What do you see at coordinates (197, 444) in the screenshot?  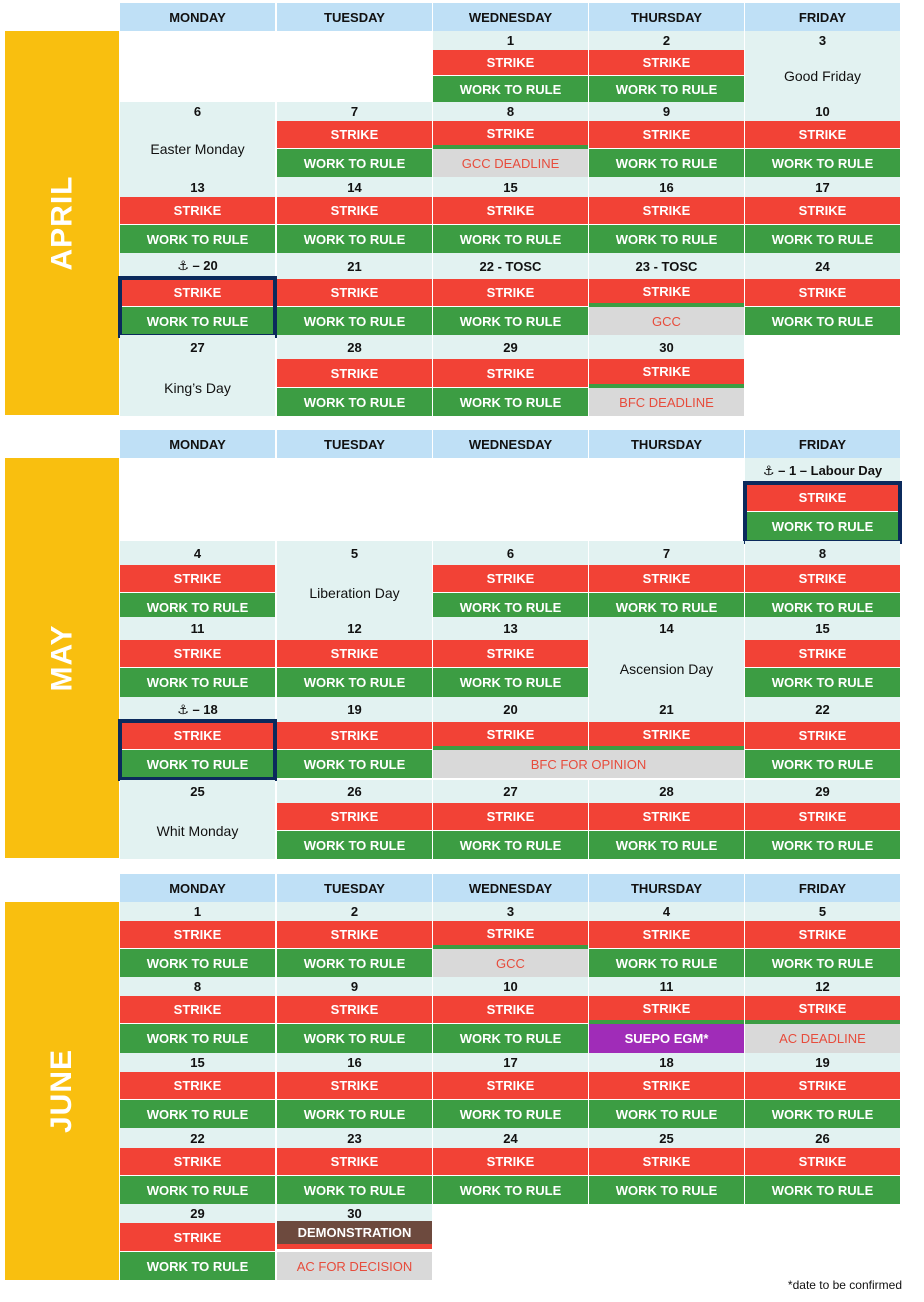 I see `weekday-header-monday: MONDAY` at bounding box center [197, 444].